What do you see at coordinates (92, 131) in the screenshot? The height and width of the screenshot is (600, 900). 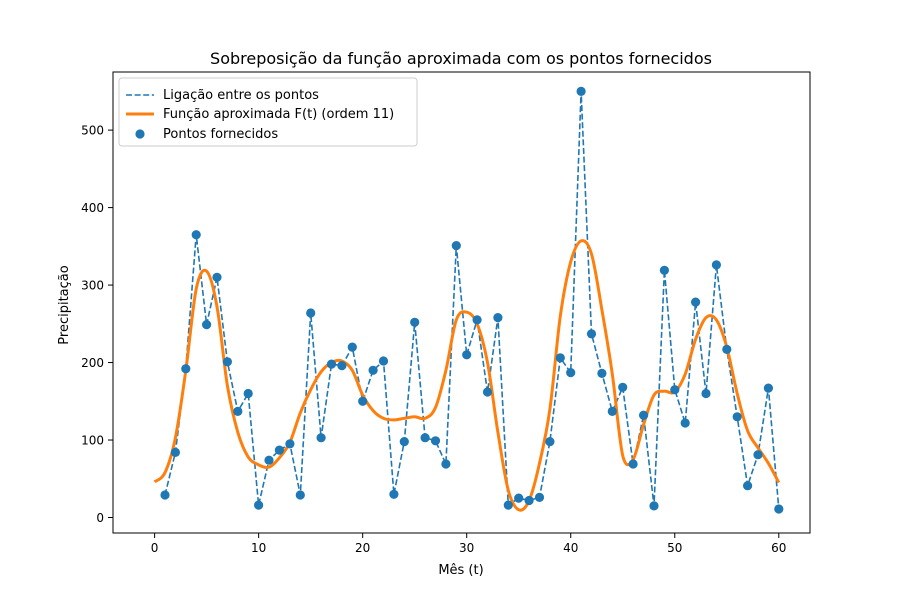 I see `y-tick-label: 500` at bounding box center [92, 131].